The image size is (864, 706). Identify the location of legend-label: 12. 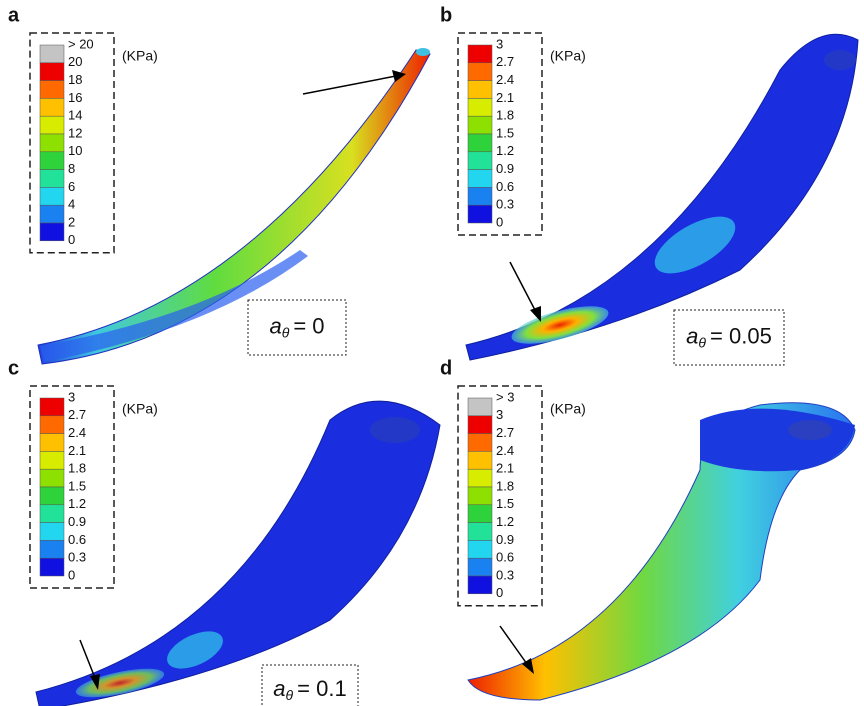
(75, 132).